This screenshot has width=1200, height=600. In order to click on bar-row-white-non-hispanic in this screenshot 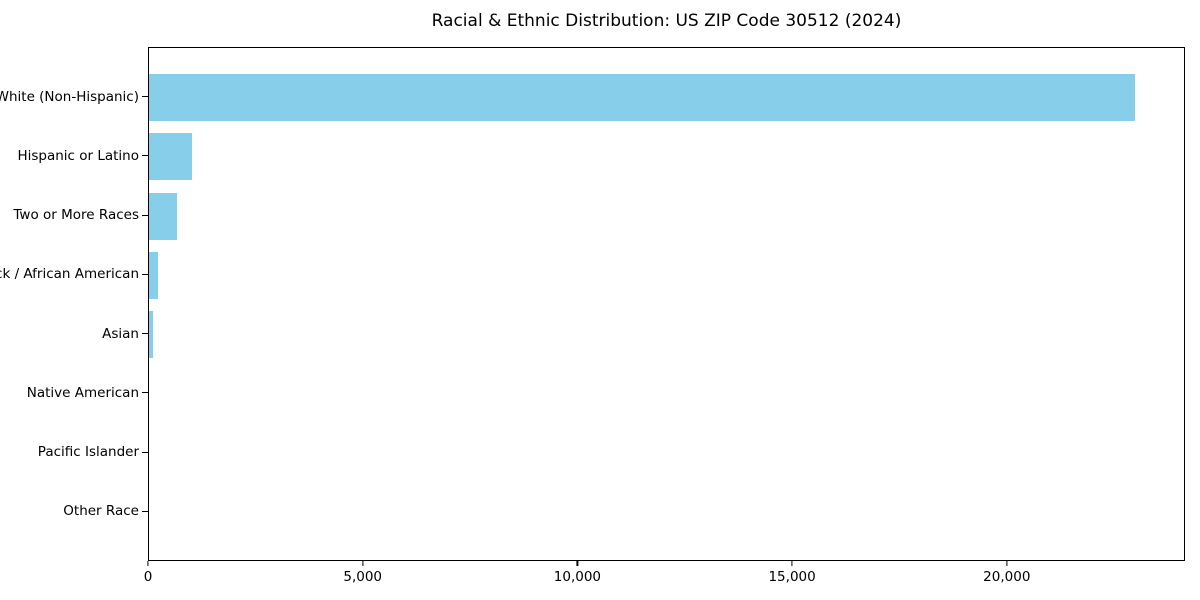, I will do `click(666, 97)`.